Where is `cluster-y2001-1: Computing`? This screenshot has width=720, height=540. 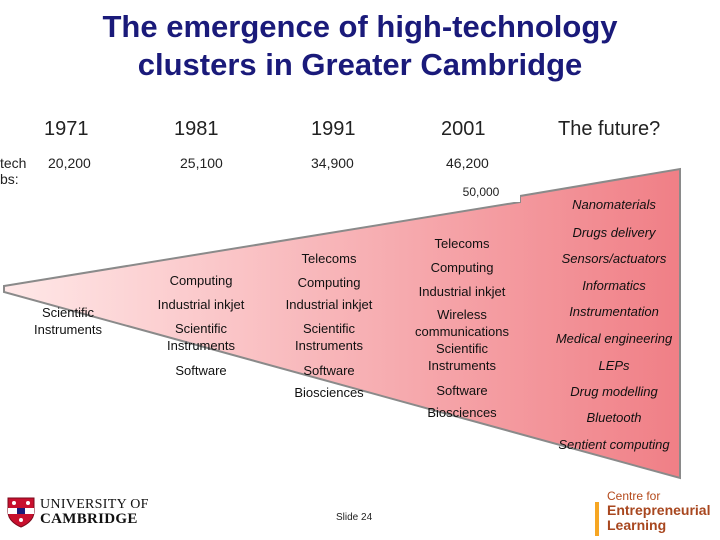
cluster-y2001-1: Computing is located at coordinates (462, 267).